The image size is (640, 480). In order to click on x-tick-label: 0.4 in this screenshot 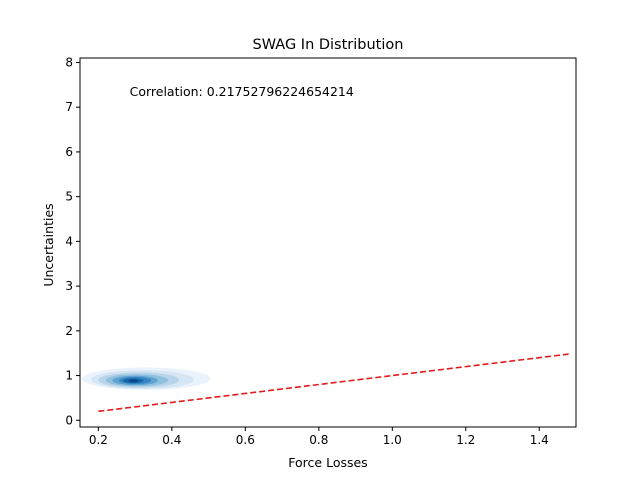, I will do `click(171, 440)`.